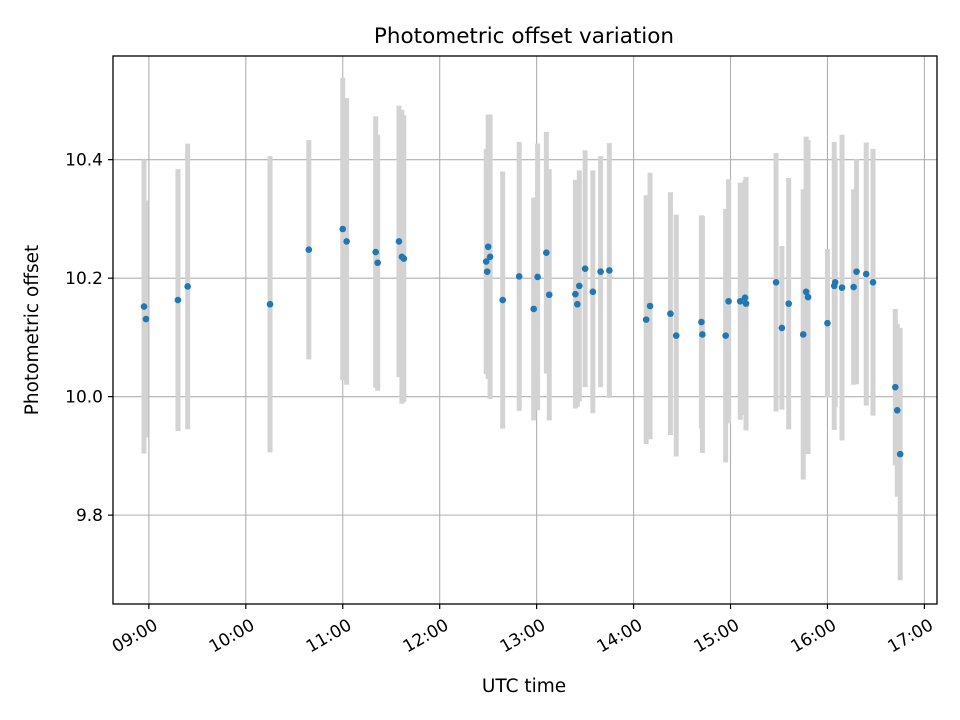  Describe the element at coordinates (84, 279) in the screenshot. I see `y-tick-label: 10.2` at that location.